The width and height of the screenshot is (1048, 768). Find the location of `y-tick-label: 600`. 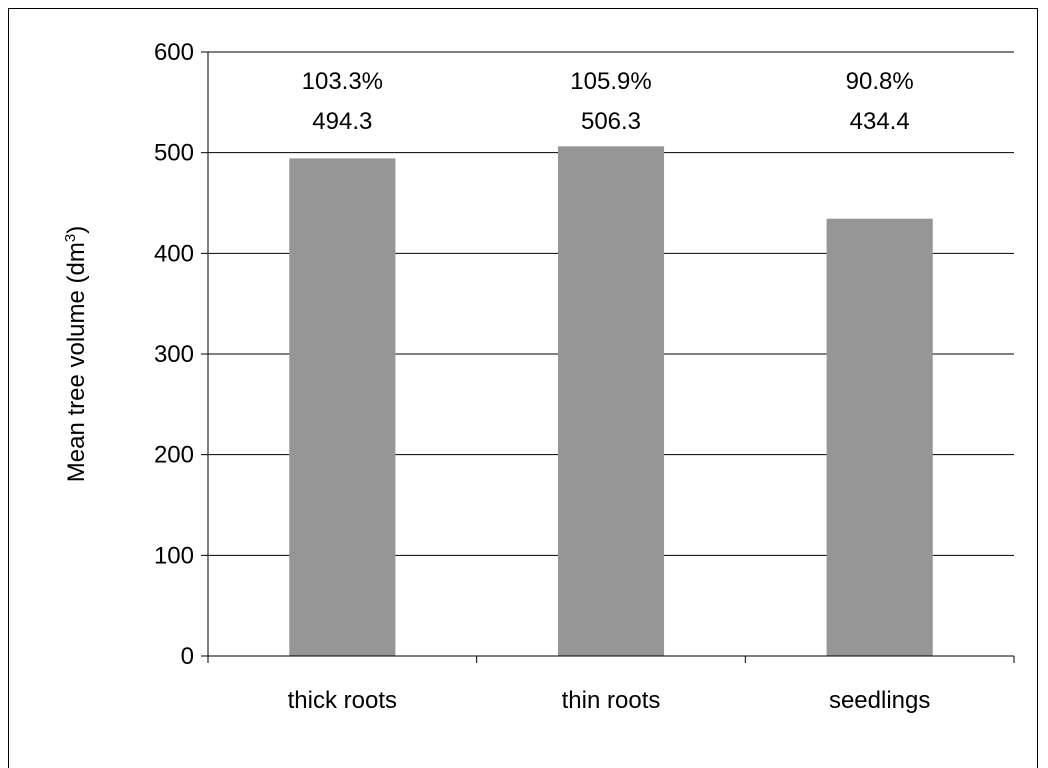

y-tick-label: 600 is located at coordinates (174, 52).